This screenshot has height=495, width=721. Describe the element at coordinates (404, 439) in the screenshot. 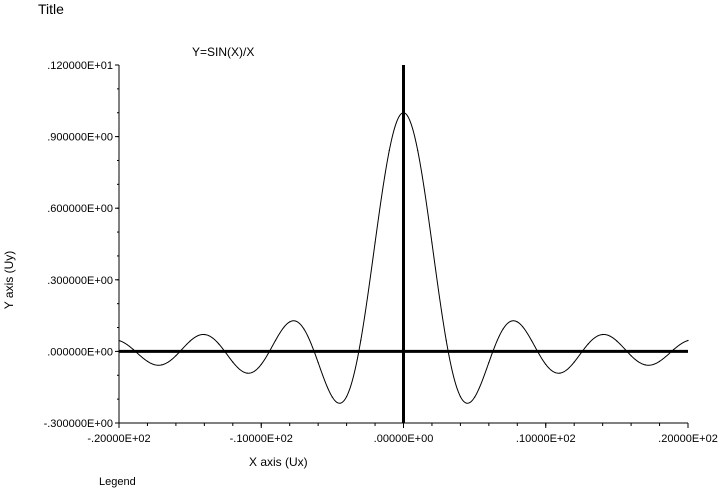

I see `x-tick-label: .00000E+00` at that location.